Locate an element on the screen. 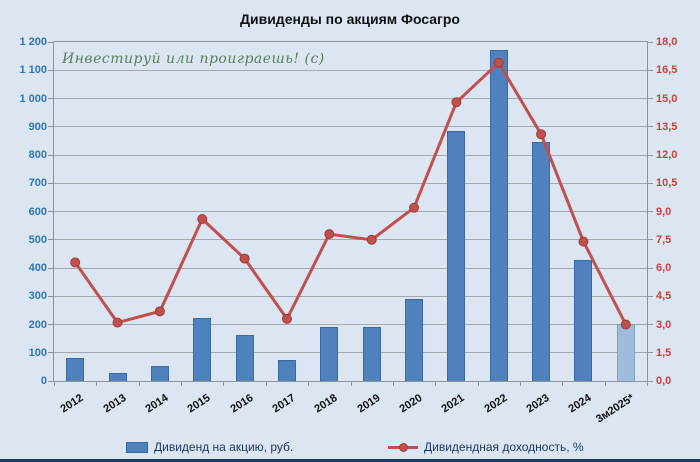 This screenshot has height=462, width=700. legend-line-swatch-icon is located at coordinates (403, 447).